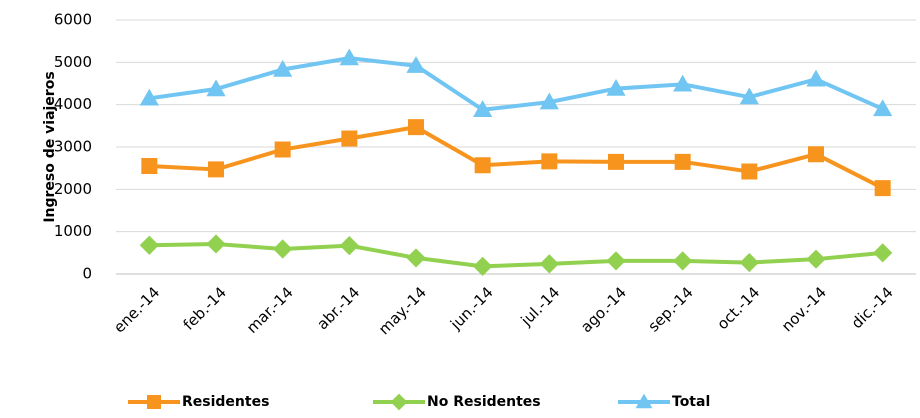 The width and height of the screenshot is (920, 418). Describe the element at coordinates (691, 402) in the screenshot. I see `legend-label: Total` at that location.